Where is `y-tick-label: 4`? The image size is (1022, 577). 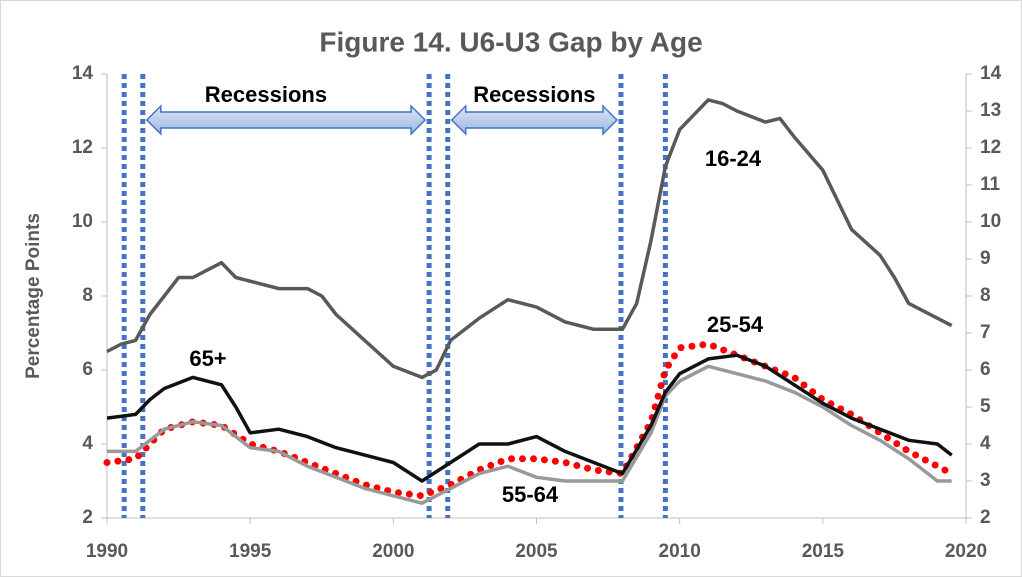 y-tick-label: 4 is located at coordinates (87, 443).